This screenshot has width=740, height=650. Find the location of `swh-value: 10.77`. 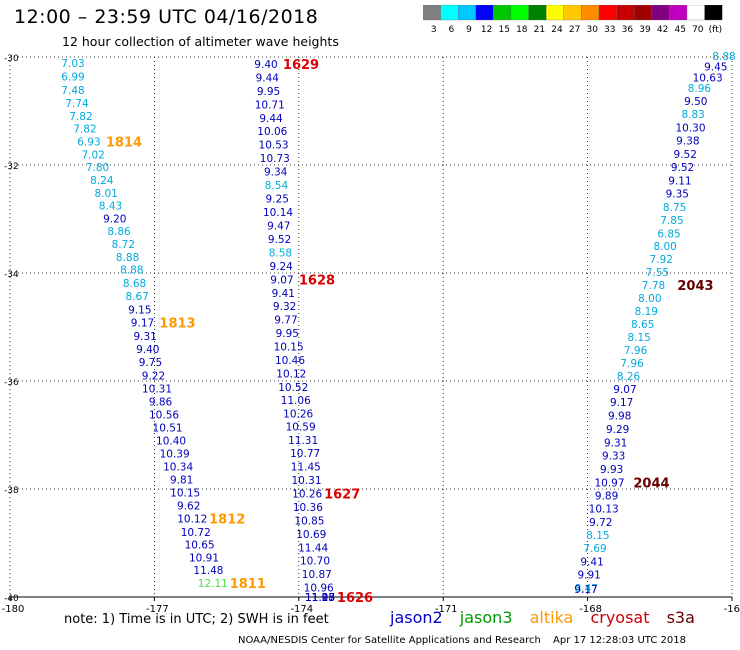

swh-value: 10.77 is located at coordinates (305, 454).